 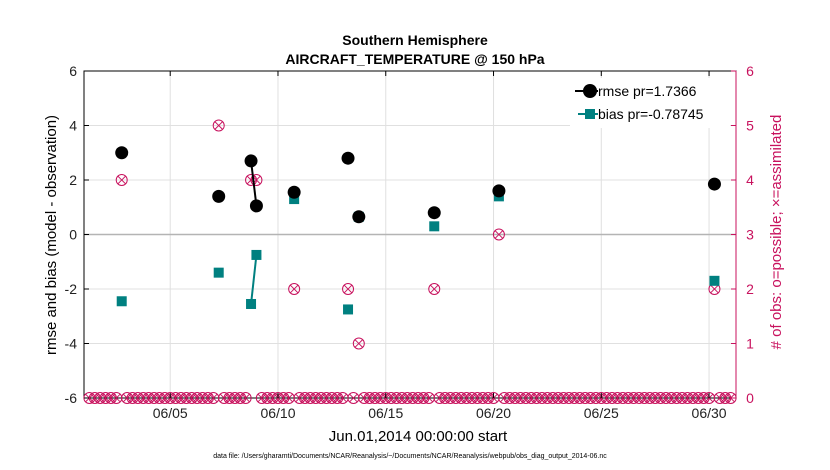 I want to click on x-tick-label: 06/05, so click(x=170, y=413).